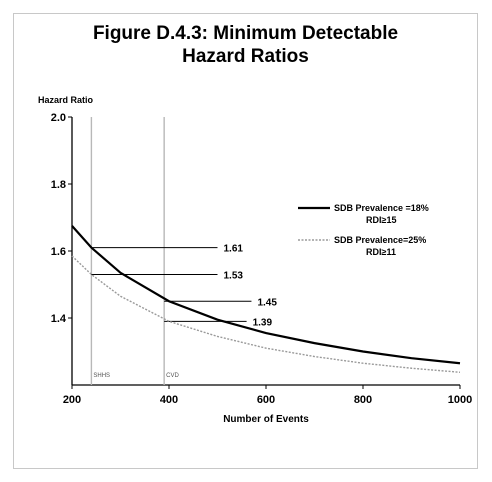  I want to click on figure-title-line-1: Figure D.4.3: Minimum Detectable, so click(245, 33).